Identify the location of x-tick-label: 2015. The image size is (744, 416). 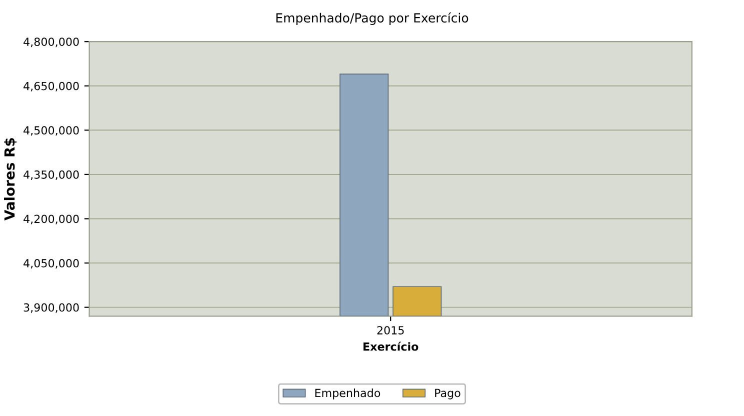
(390, 330).